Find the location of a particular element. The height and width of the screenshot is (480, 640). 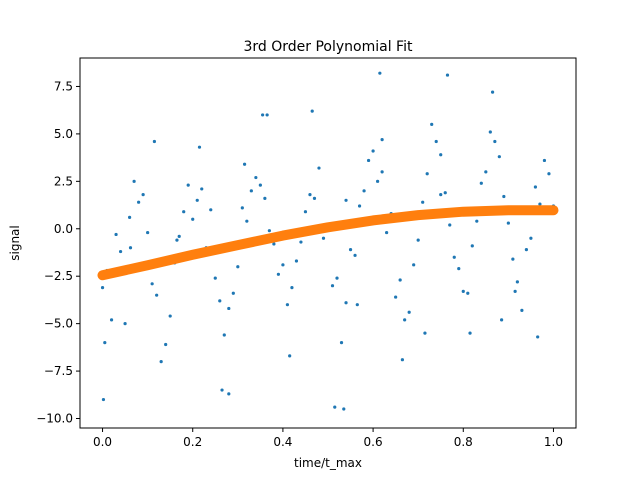

y-tick-label: −10.0 is located at coordinates (54, 419).